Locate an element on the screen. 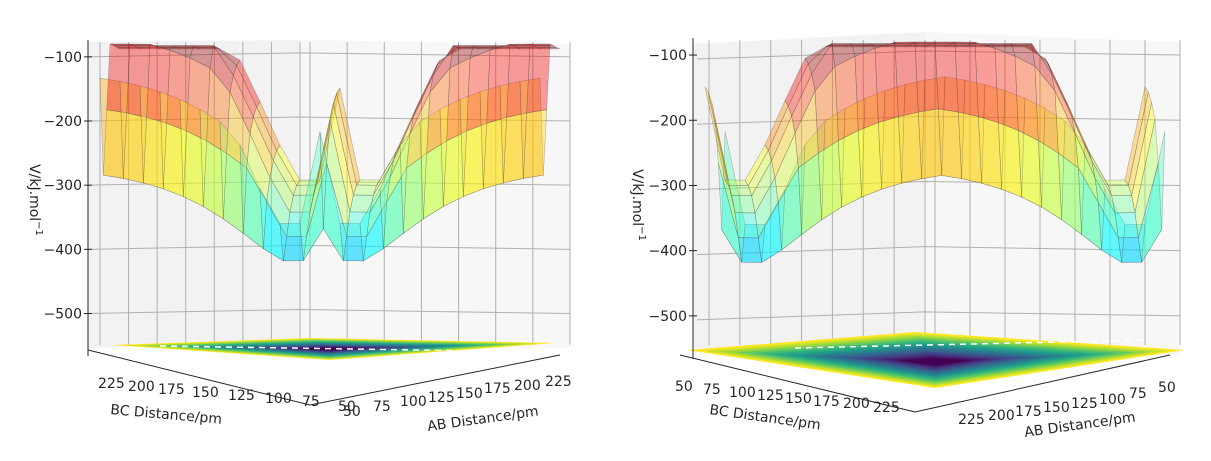 The height and width of the screenshot is (461, 1211). z-tick-label: −300 is located at coordinates (668, 186).